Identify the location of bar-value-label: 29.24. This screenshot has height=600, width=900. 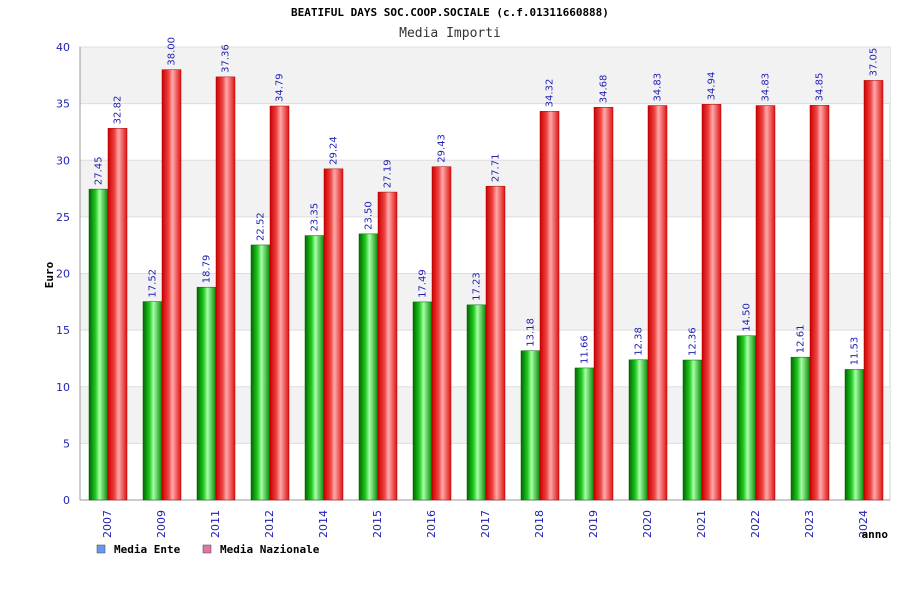
(334, 150).